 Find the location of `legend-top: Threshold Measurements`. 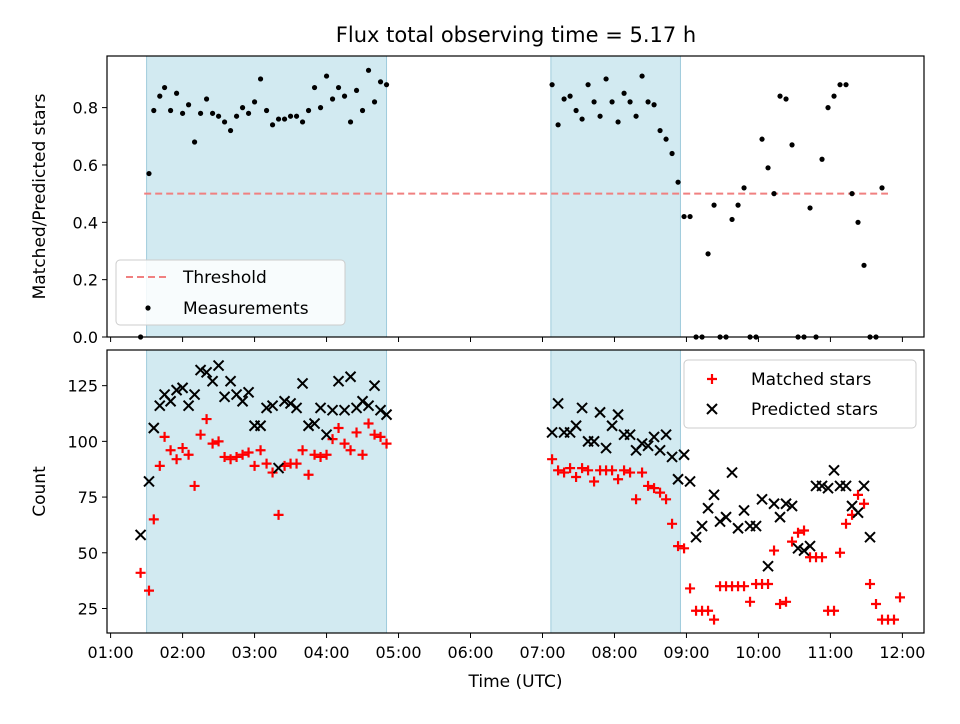

legend-top: Threshold Measurements is located at coordinates (230, 292).